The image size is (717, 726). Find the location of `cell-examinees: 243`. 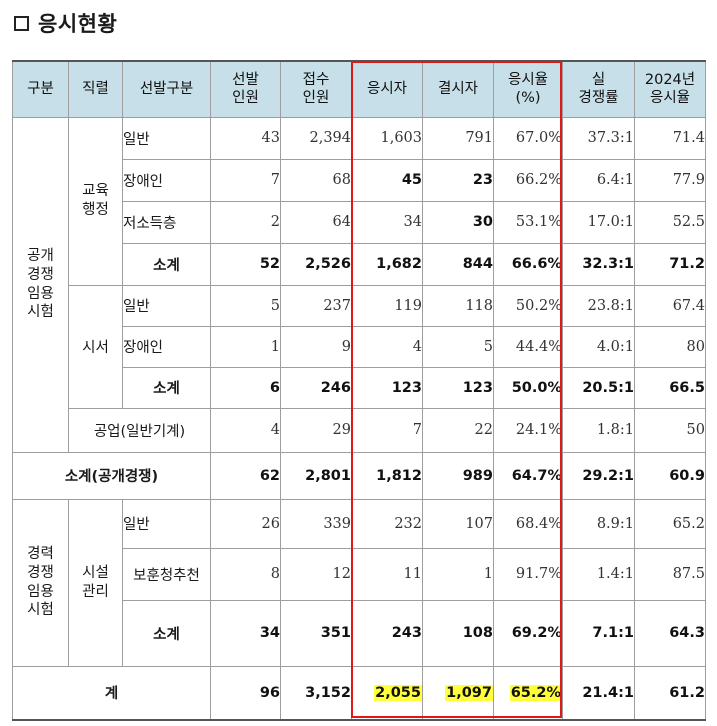

cell-examinees: 243 is located at coordinates (387, 633).